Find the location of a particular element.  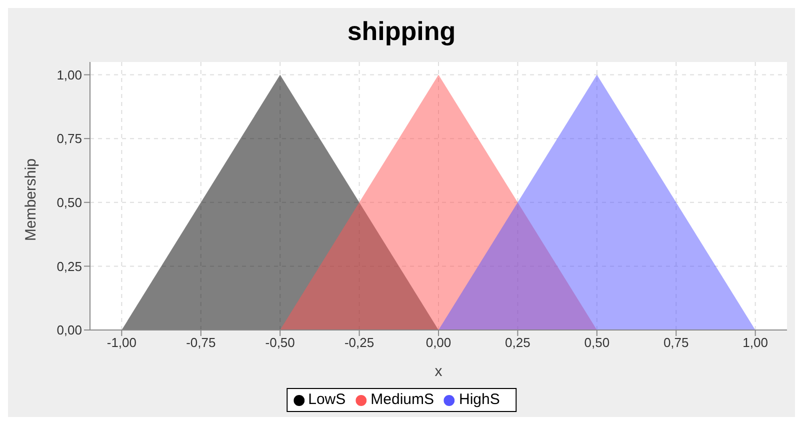

legend-label: LowS is located at coordinates (327, 399).